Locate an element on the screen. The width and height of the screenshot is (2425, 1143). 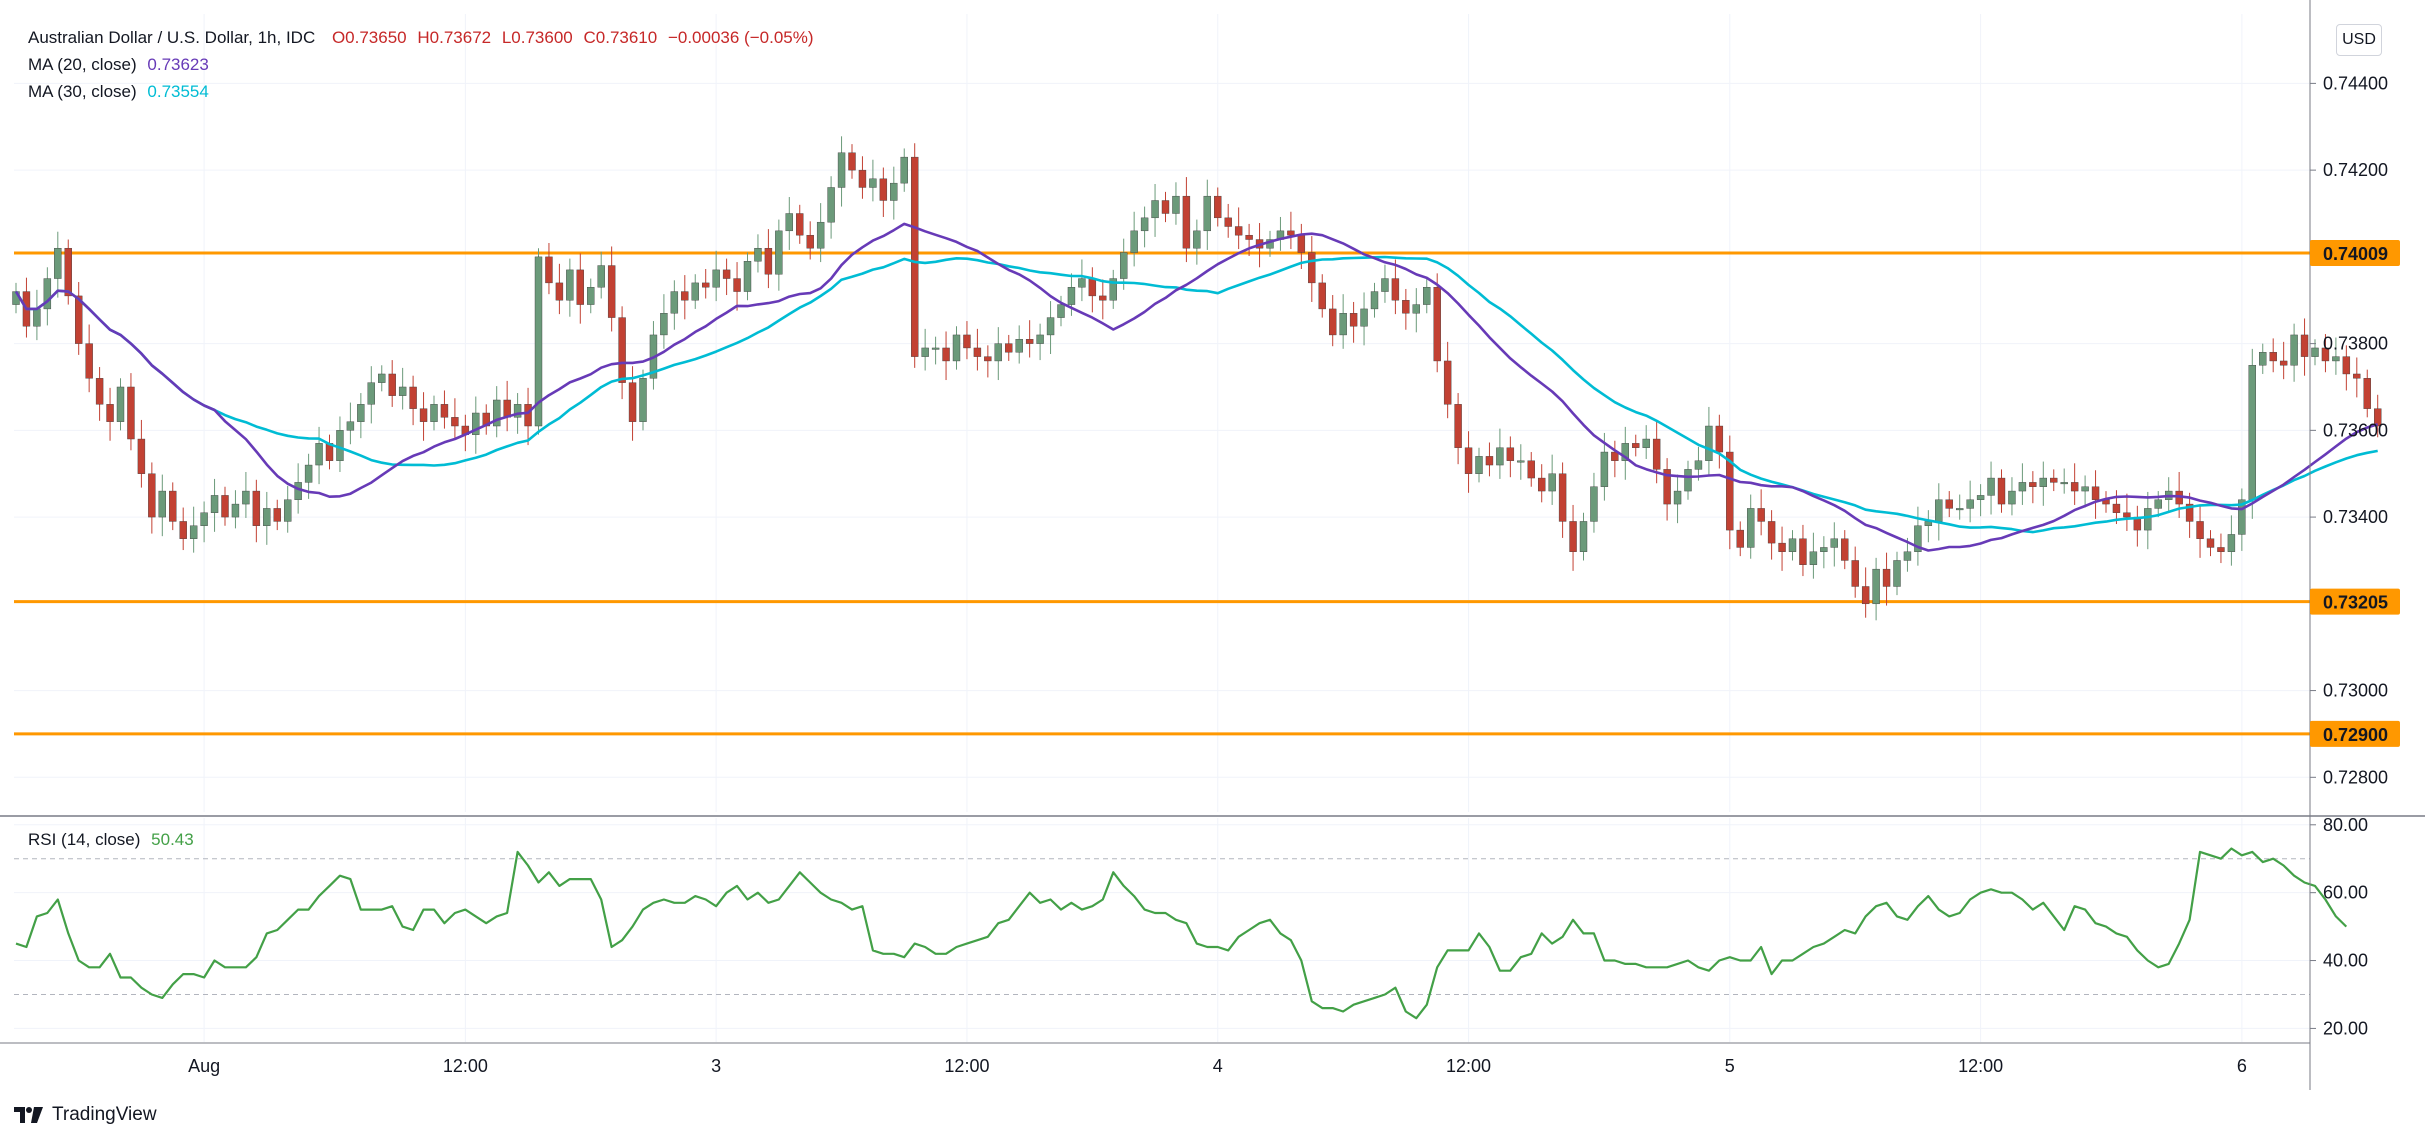
x-tick-label: 5 is located at coordinates (1730, 1066).